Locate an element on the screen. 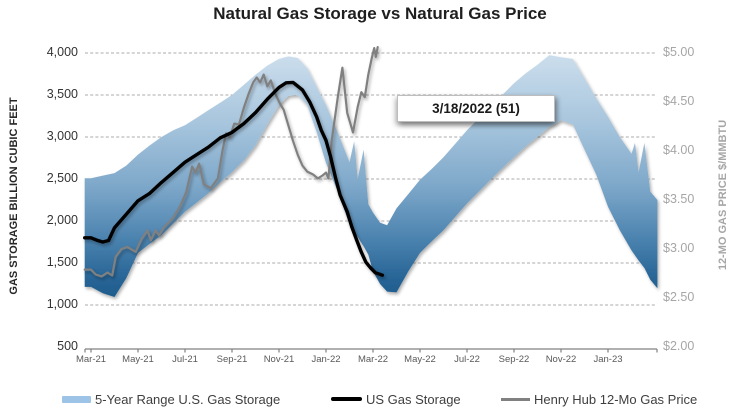 Image resolution: width=736 pixels, height=410 pixels. x-axis-tick: Sep-21 is located at coordinates (232, 359).